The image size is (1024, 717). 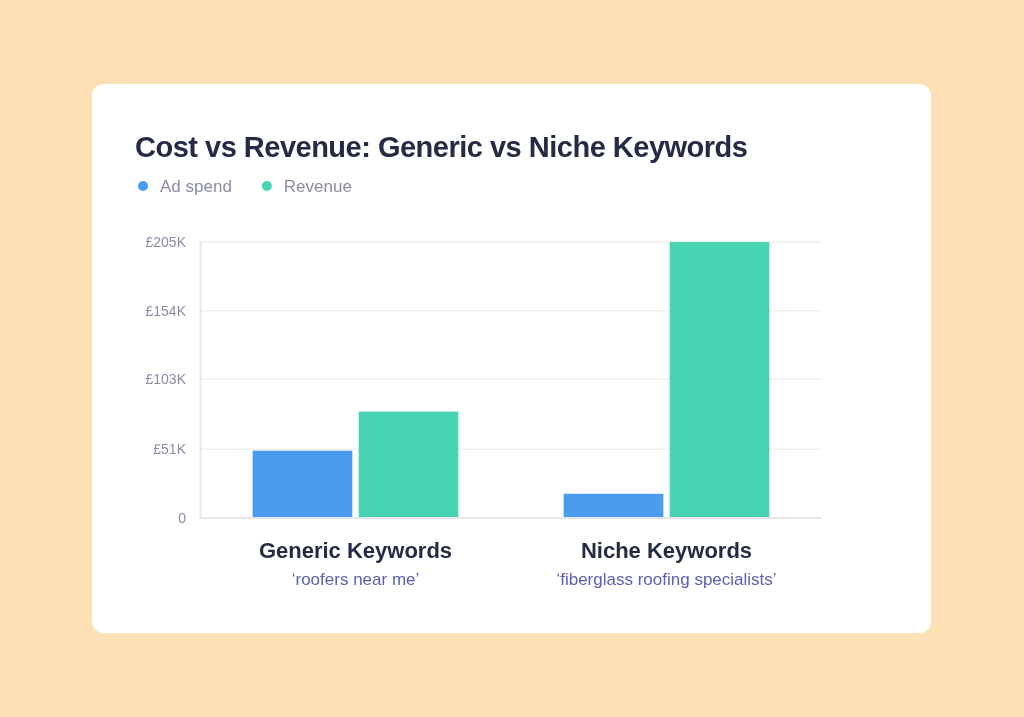 What do you see at coordinates (182, 517) in the screenshot?
I see `y-tick-label: 0` at bounding box center [182, 517].